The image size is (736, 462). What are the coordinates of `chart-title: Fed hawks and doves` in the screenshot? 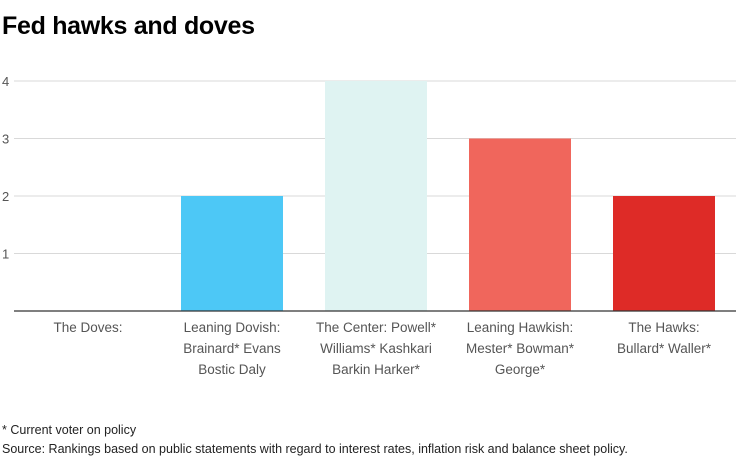 It's located at (128, 26).